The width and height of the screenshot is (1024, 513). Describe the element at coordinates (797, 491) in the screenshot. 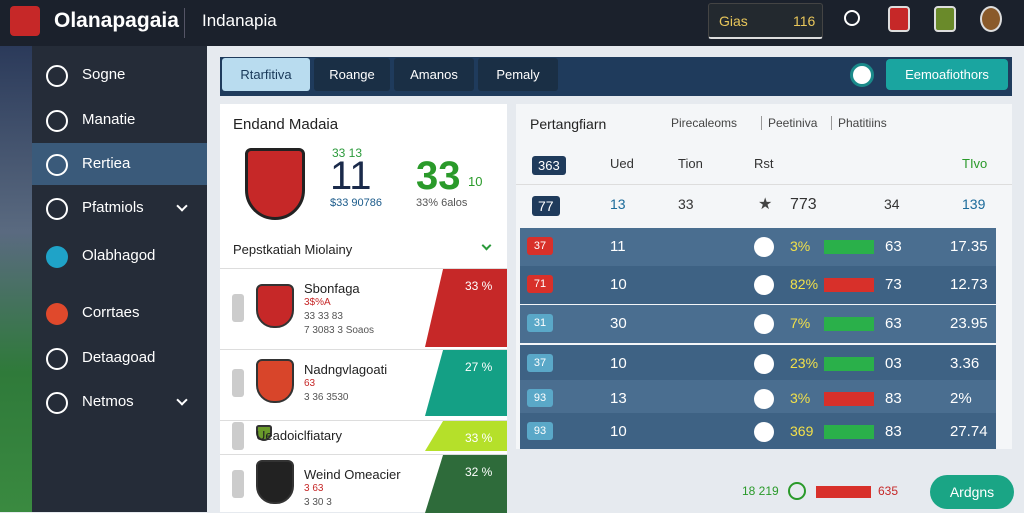

I see `footer-icon` at that location.